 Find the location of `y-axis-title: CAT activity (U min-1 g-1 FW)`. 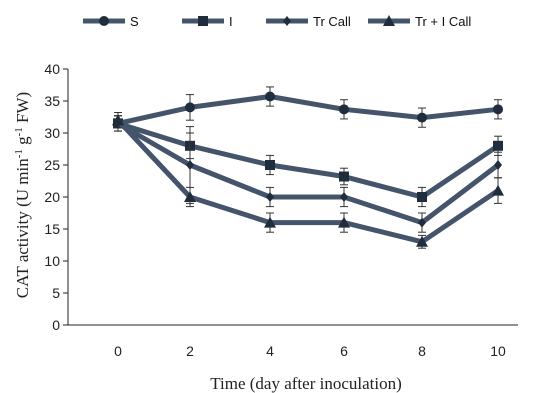

y-axis-title: CAT activity (U min-1 g-1 FW) is located at coordinates (22, 195).